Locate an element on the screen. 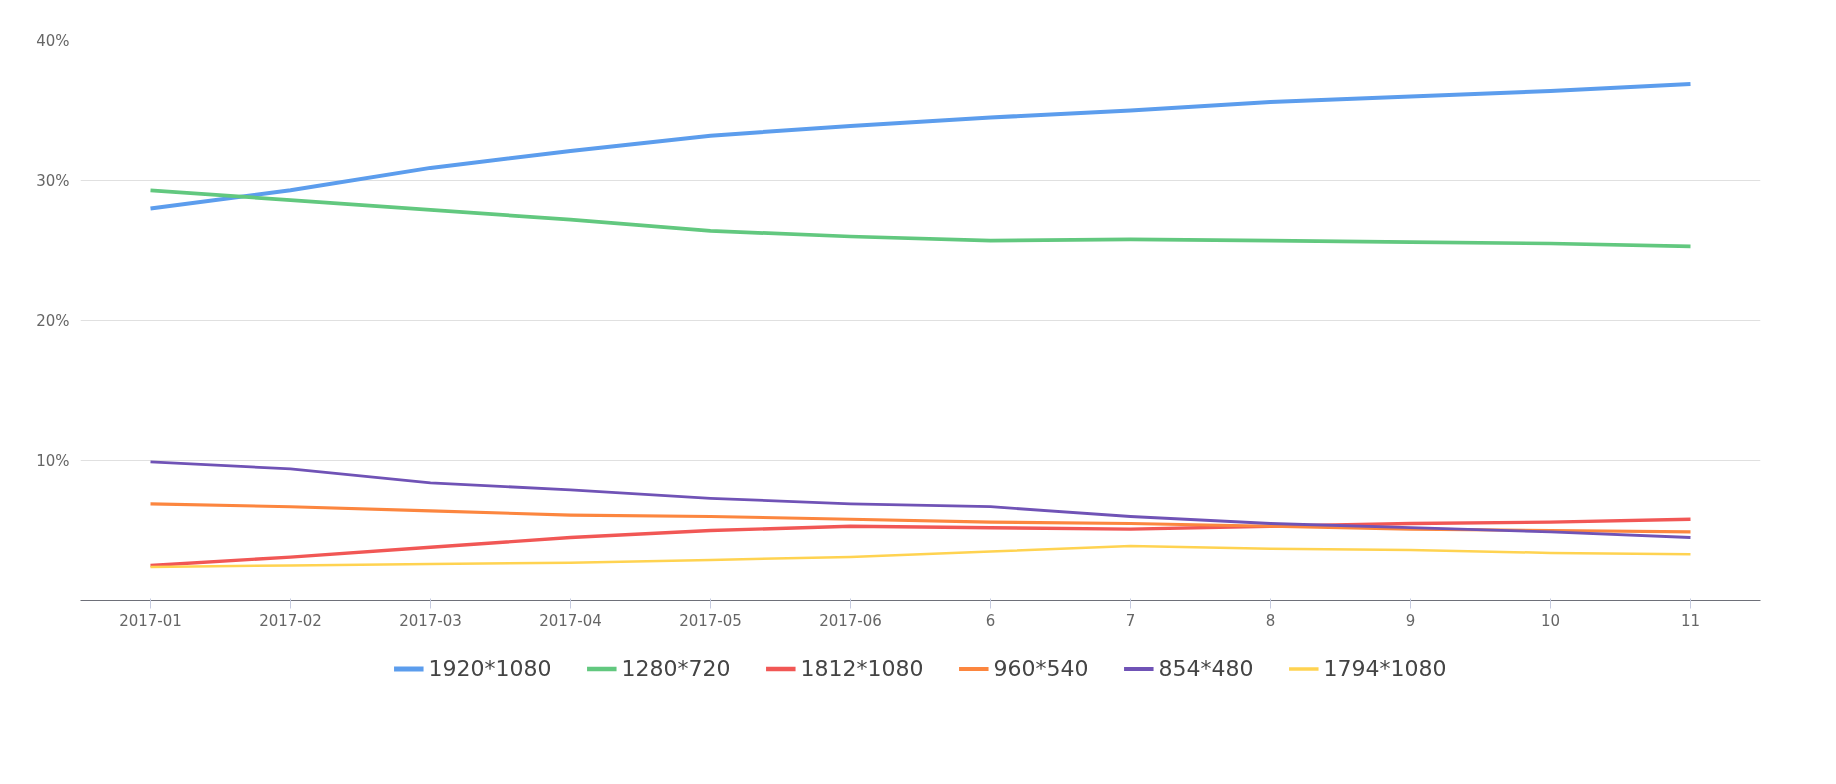  x-tick-label: 11 is located at coordinates (1690, 620).